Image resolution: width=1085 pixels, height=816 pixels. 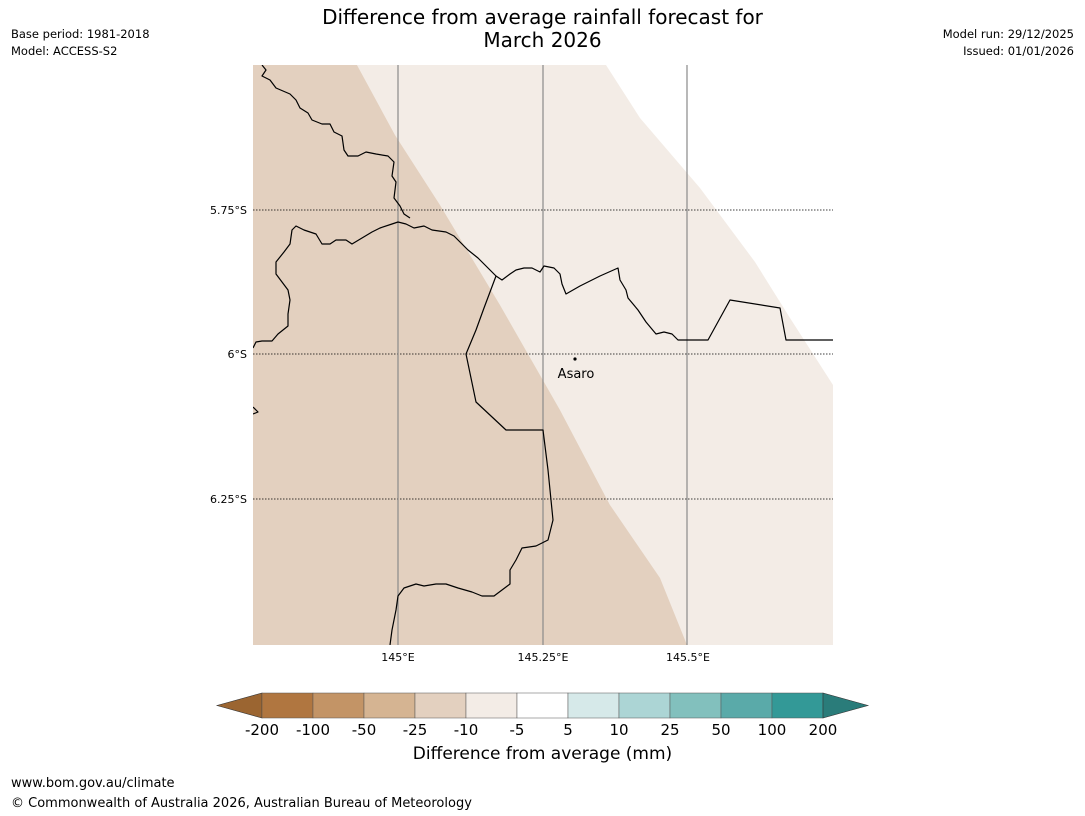 I want to click on border-central, so click(x=543, y=285).